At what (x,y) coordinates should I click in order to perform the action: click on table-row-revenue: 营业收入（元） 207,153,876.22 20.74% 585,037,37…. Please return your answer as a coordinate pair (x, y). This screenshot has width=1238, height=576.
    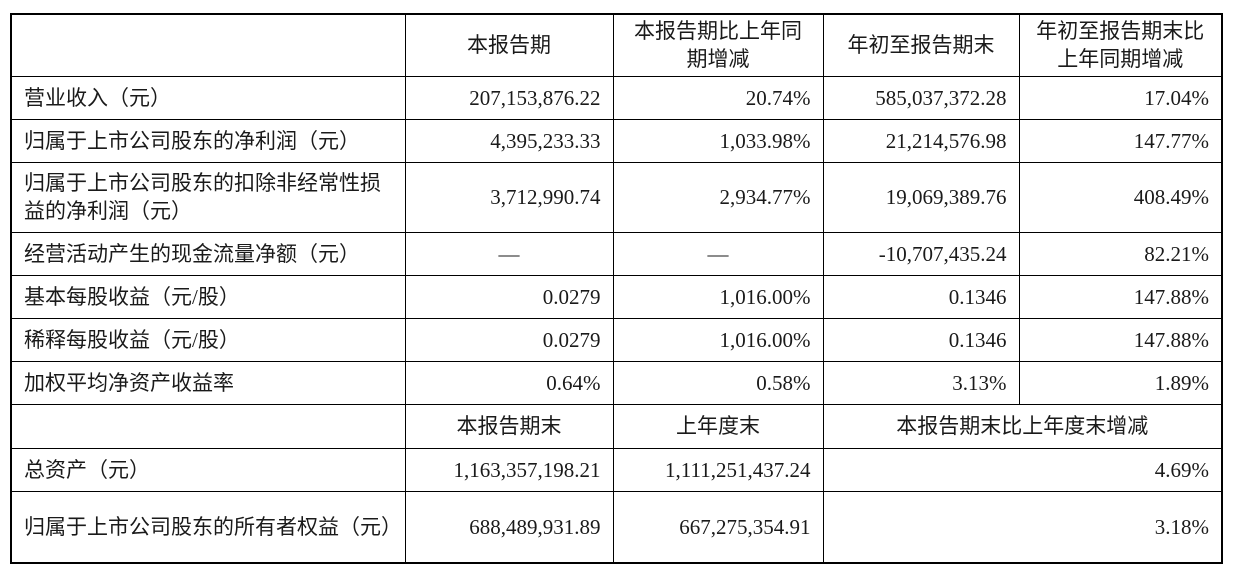
    Looking at the image, I should click on (616, 97).